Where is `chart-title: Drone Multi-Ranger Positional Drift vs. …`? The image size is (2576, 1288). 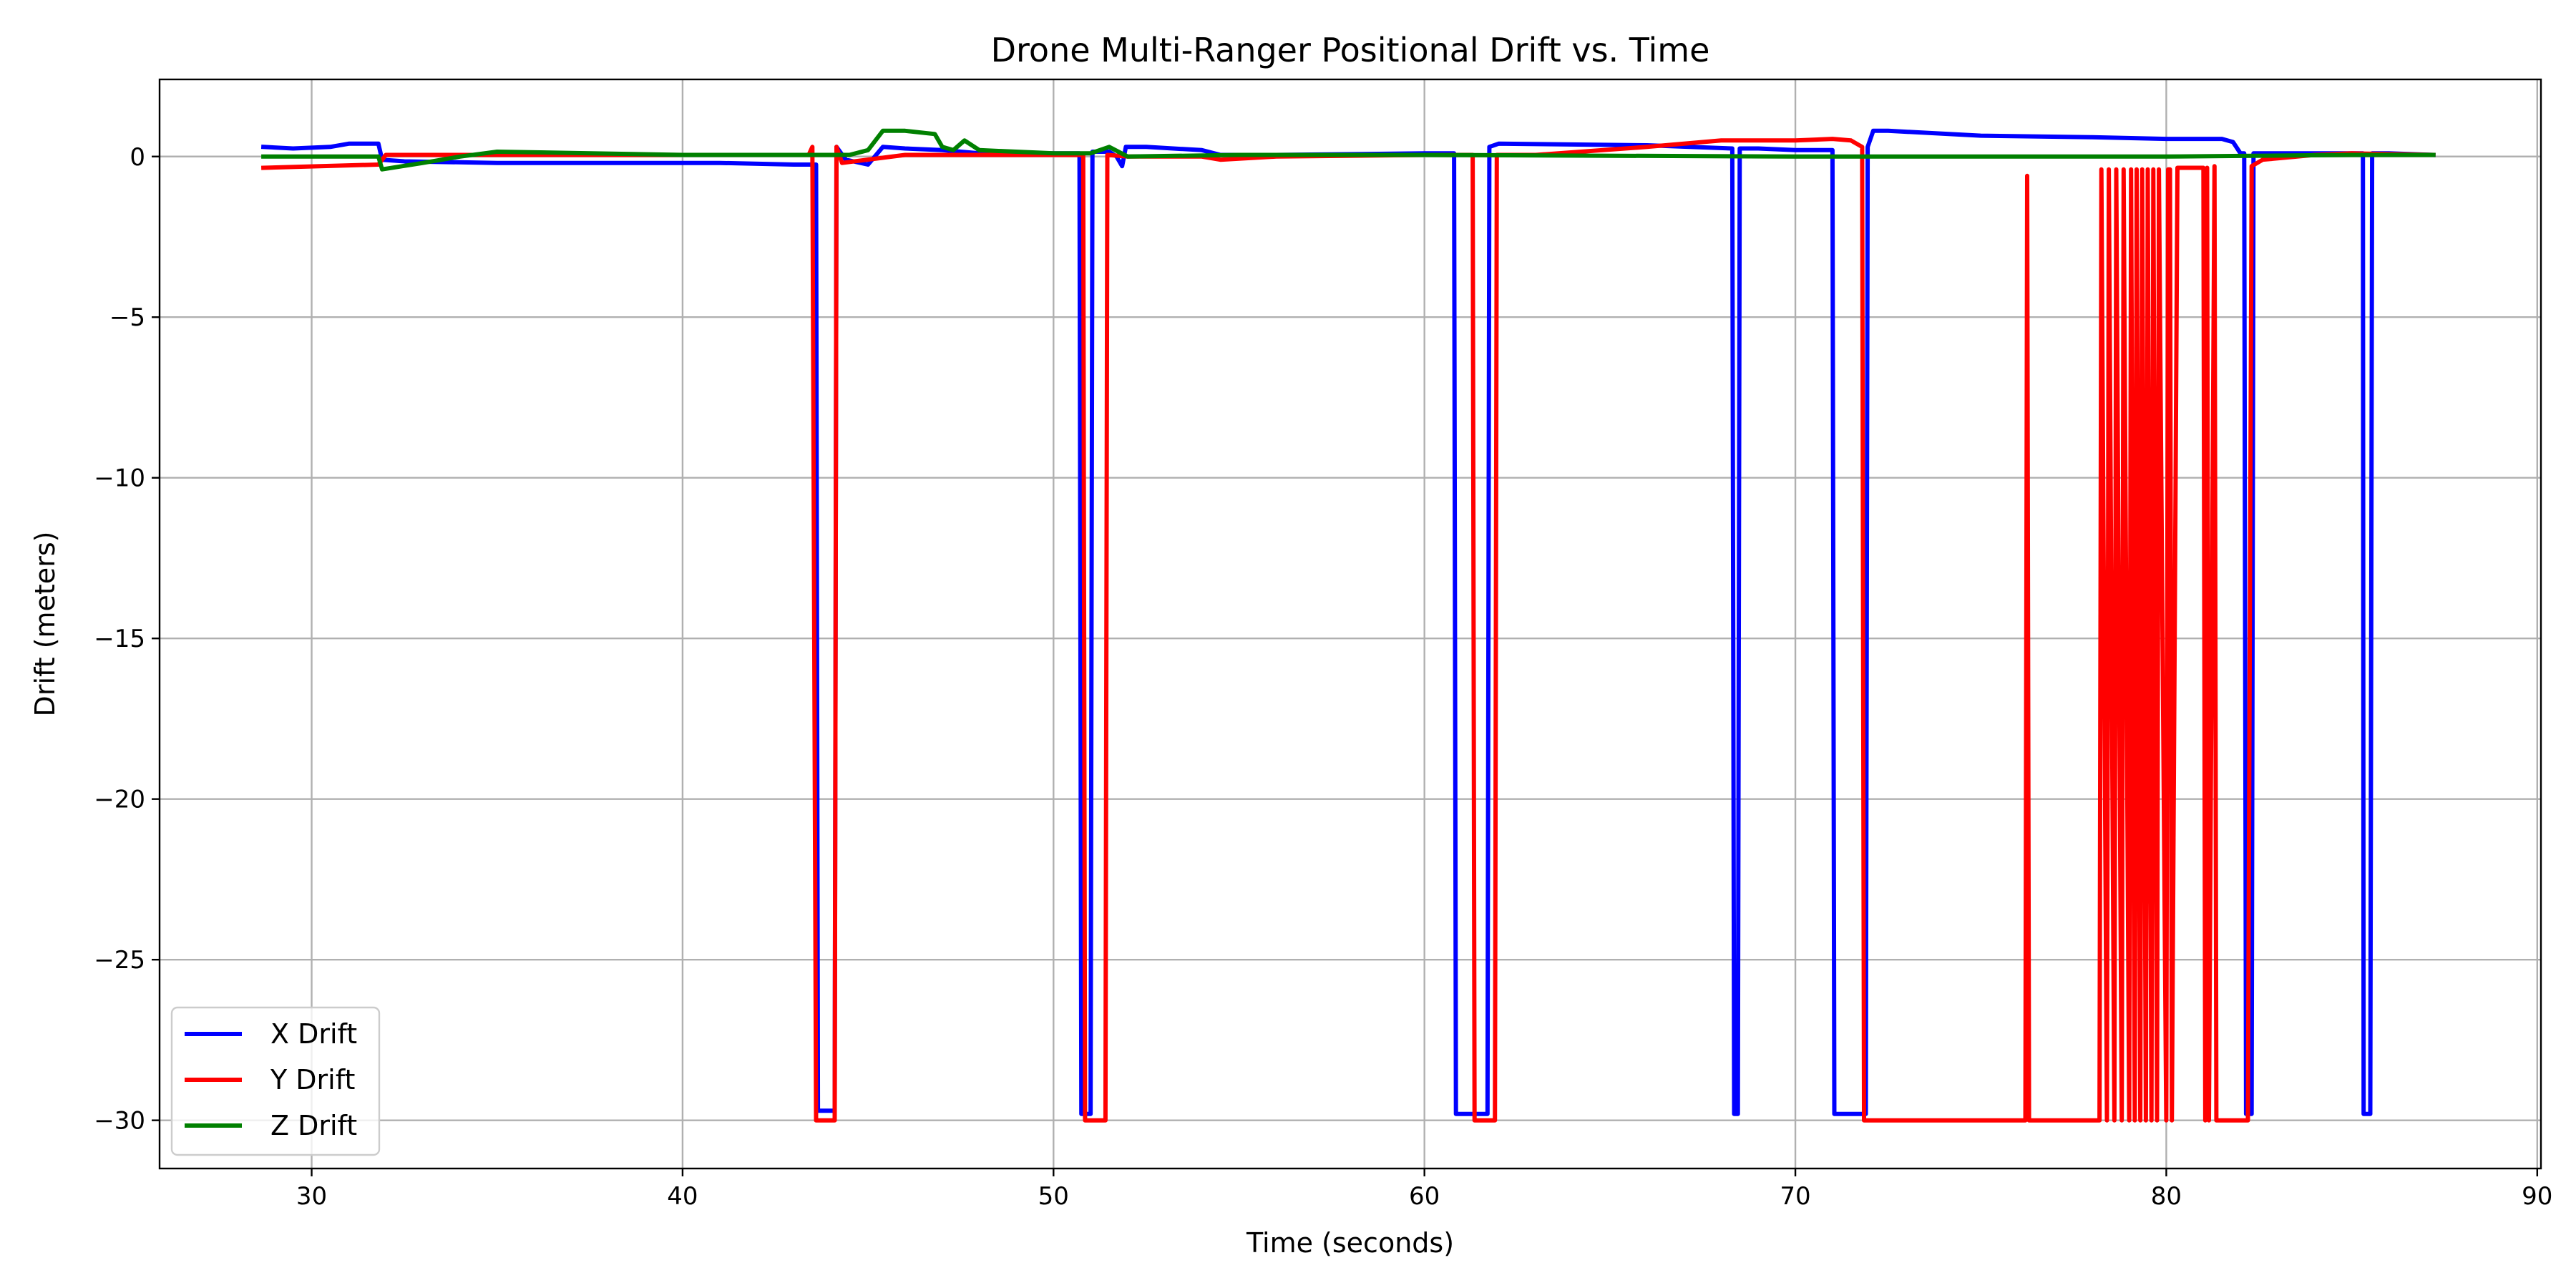
chart-title: Drone Multi-Ranger Positional Drift vs. … is located at coordinates (1350, 50).